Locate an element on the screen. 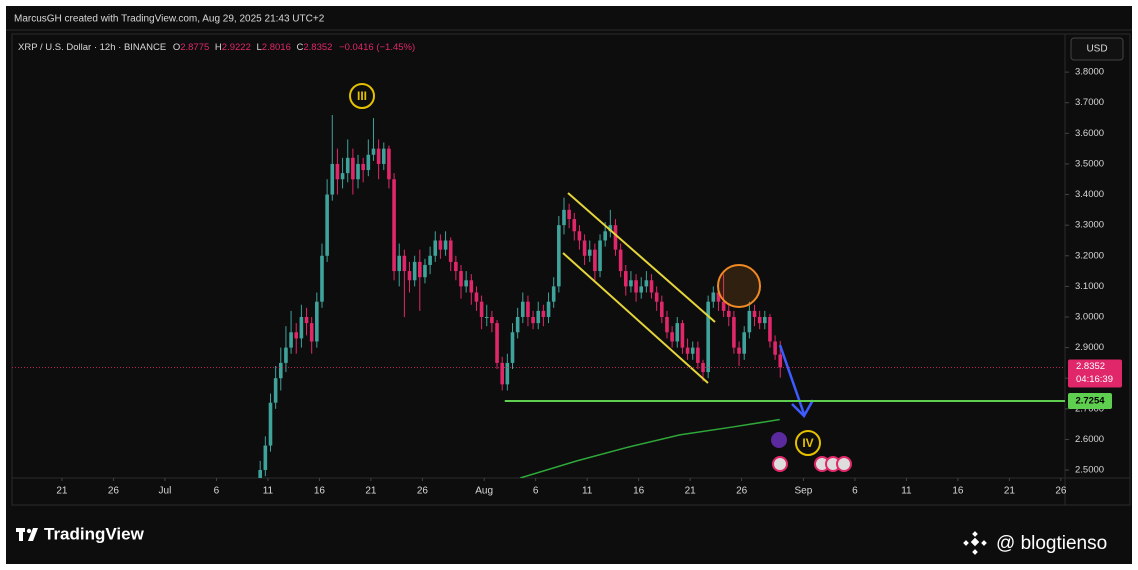 This screenshot has height=570, width=1138. x-tick-label: Sep is located at coordinates (804, 491).